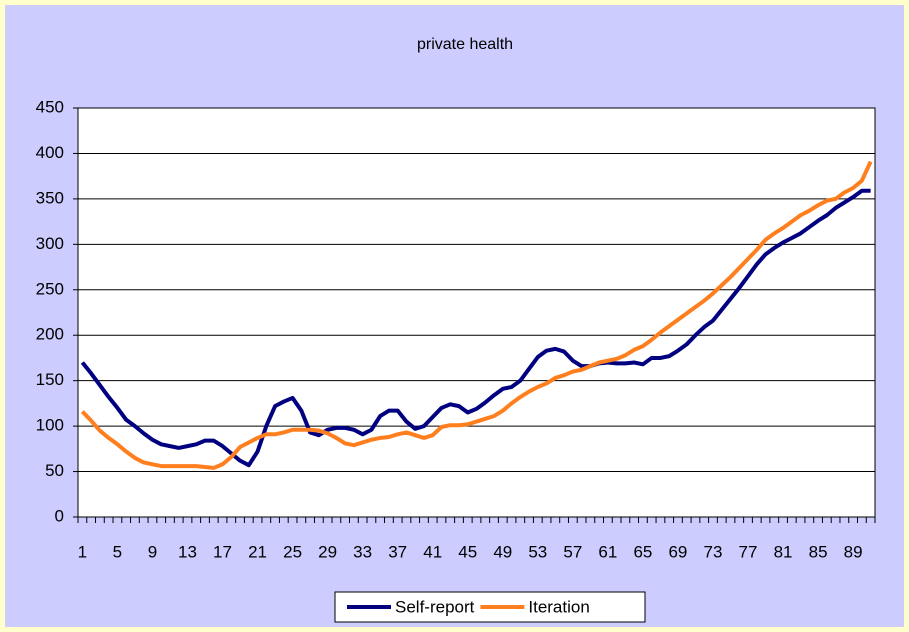 The image size is (909, 632). I want to click on x-tick-label: 17, so click(222, 551).